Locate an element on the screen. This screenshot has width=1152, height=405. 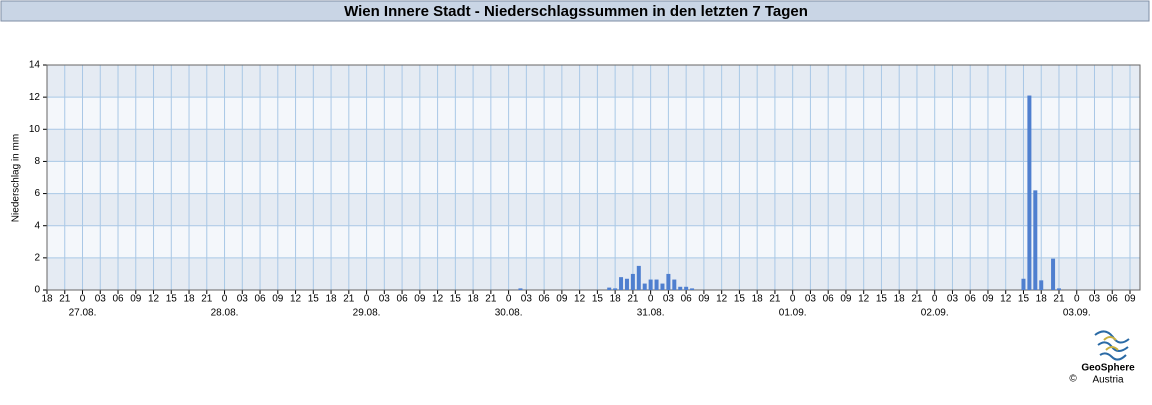
y-tick-label: 10 is located at coordinates (35, 129).